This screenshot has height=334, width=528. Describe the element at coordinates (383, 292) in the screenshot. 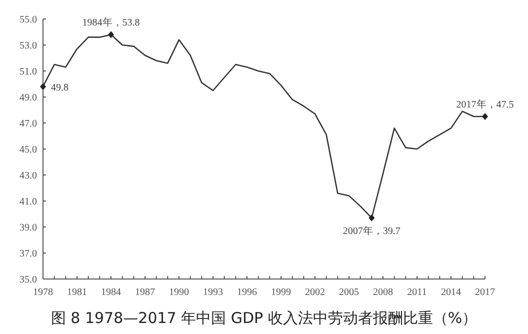

I see `x-tick-label: 2008` at that location.